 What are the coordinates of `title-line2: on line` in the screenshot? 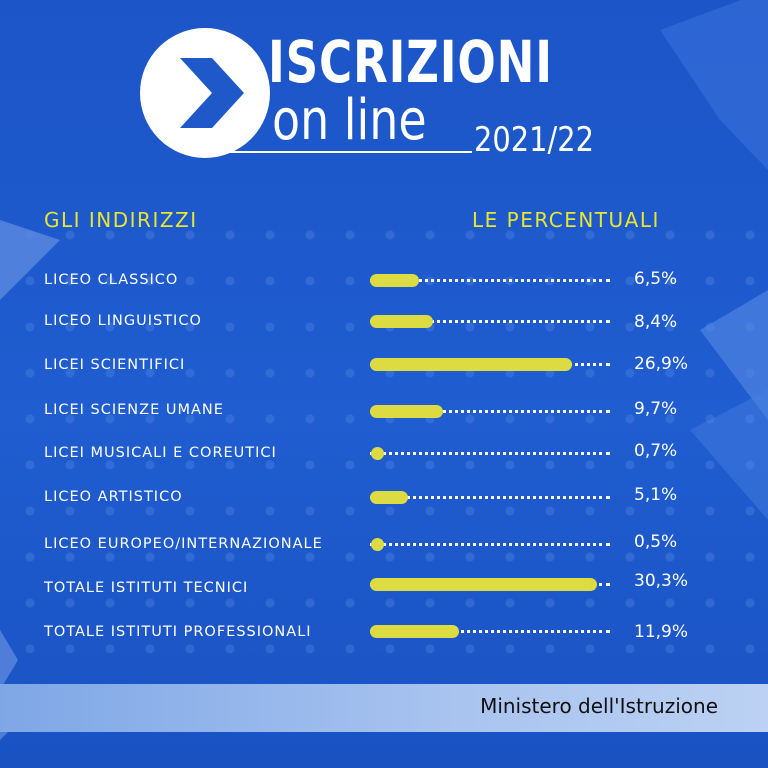 It's located at (349, 120).